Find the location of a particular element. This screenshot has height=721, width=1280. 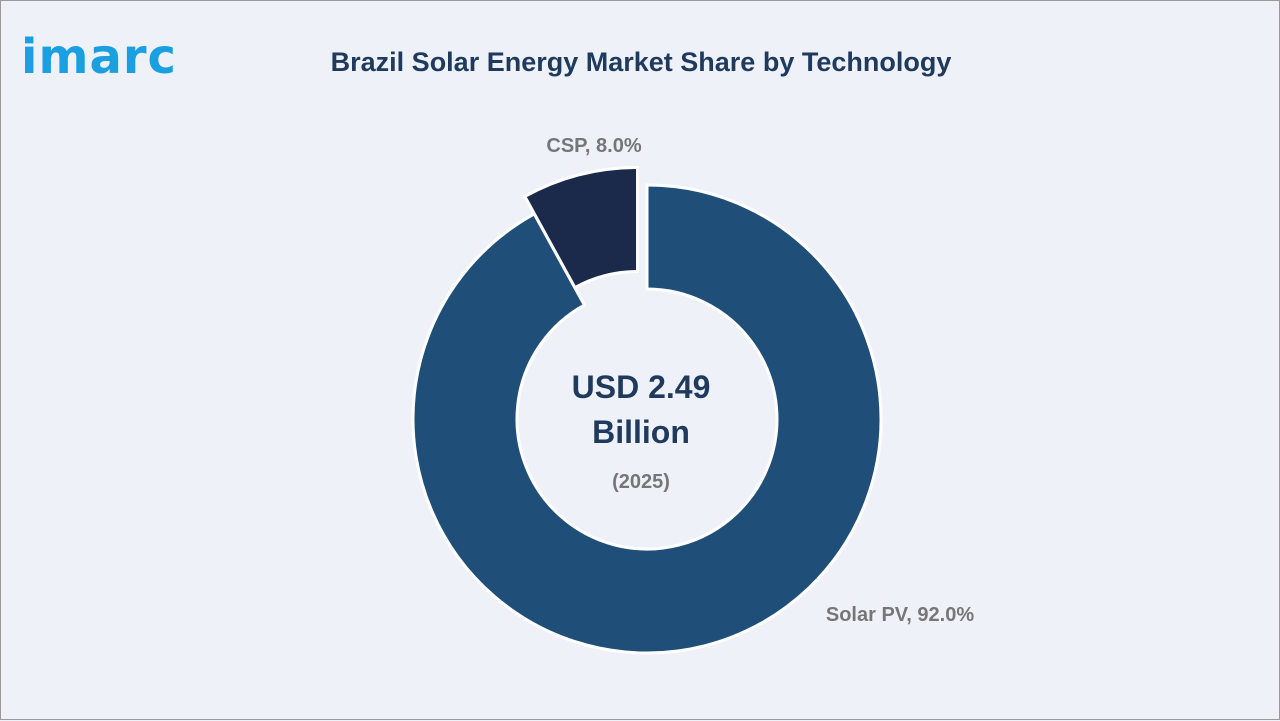

center-value-line1: USD 2.49 is located at coordinates (641, 387).